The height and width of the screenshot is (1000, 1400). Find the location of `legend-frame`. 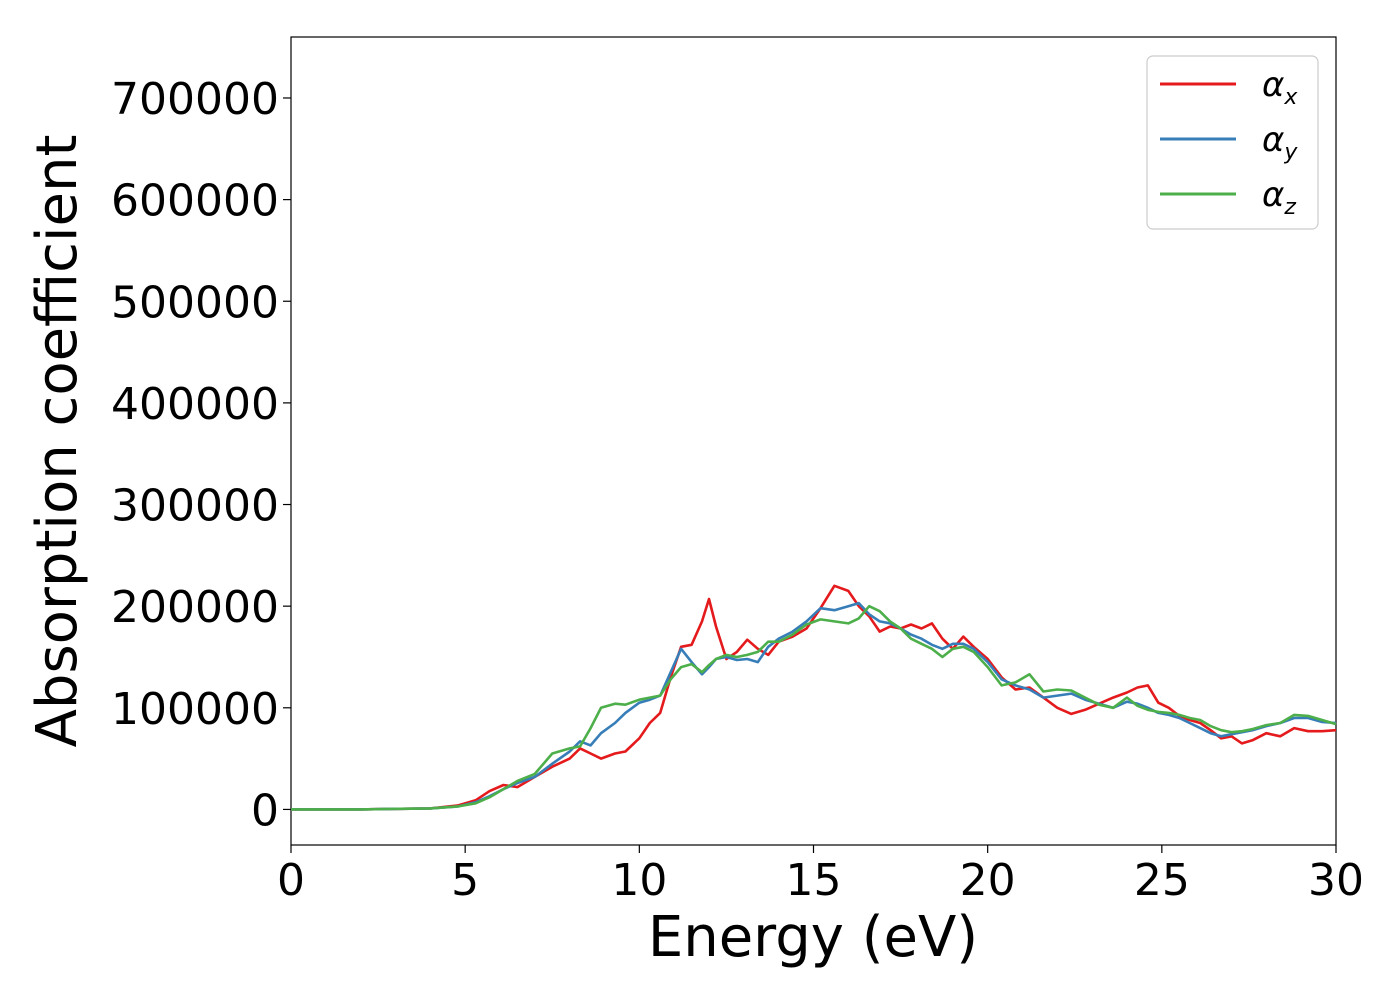

legend-frame is located at coordinates (1232, 142).